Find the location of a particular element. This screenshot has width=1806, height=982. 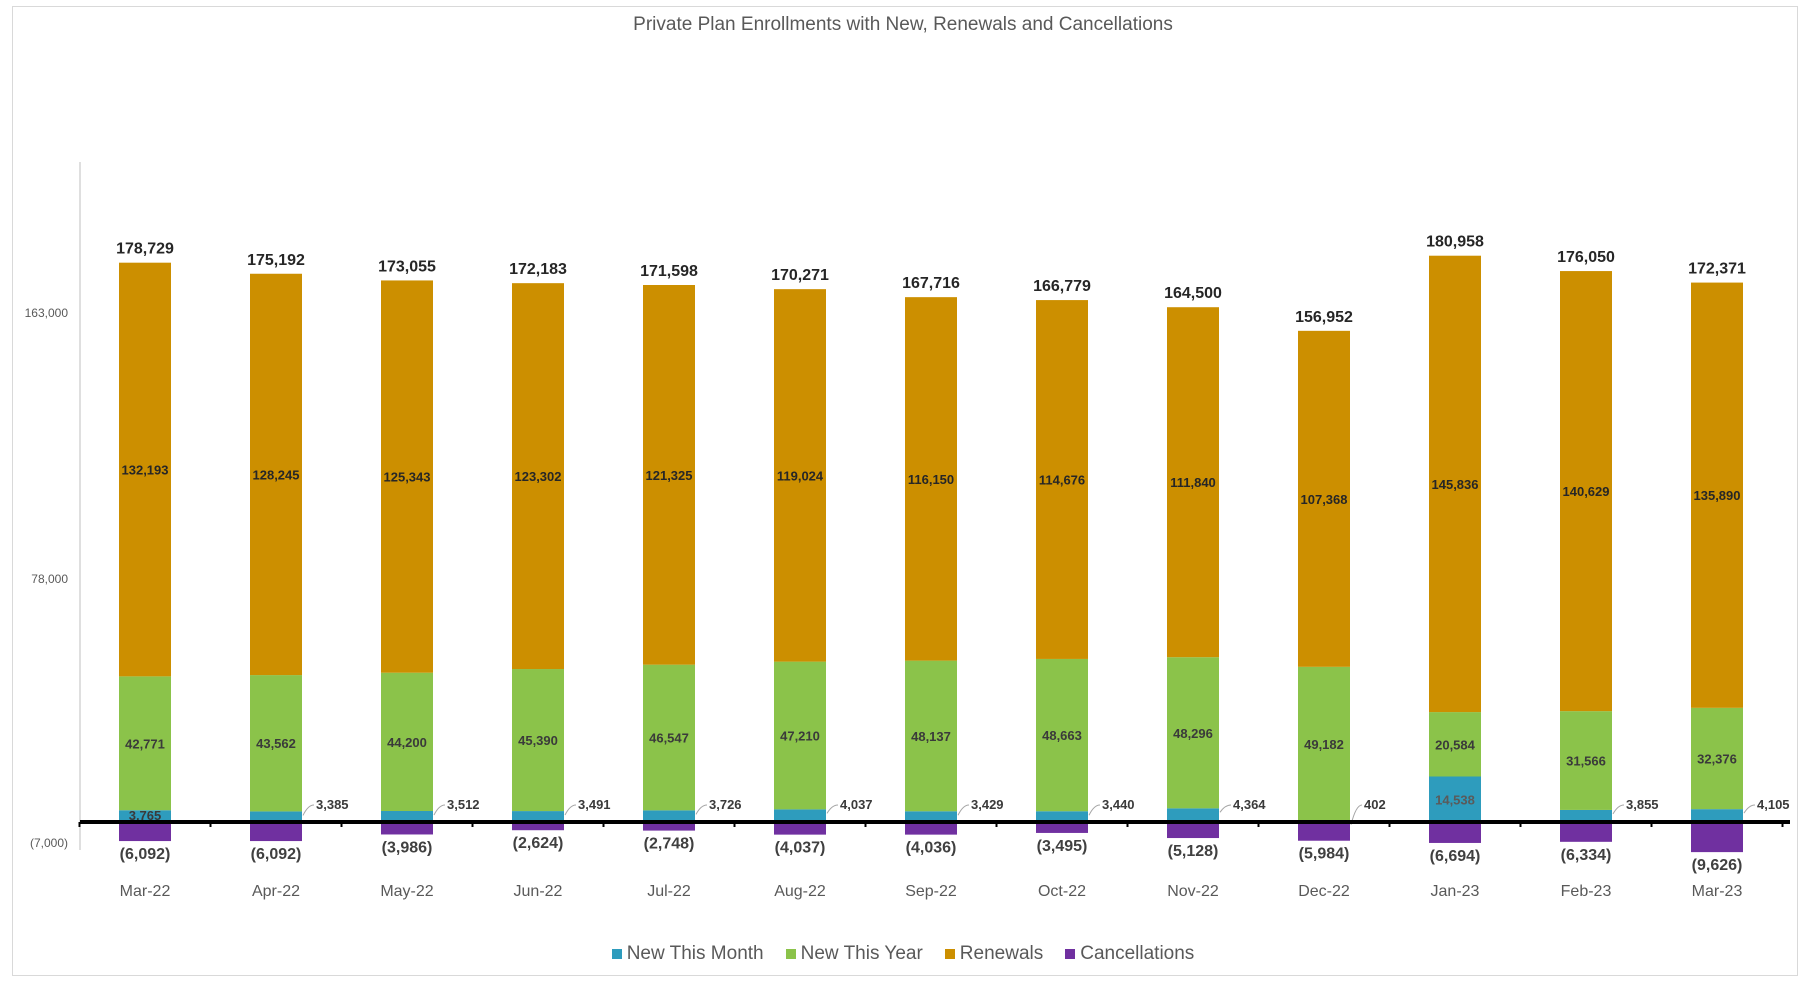

x-tick-label: Jun-22 is located at coordinates (538, 891).